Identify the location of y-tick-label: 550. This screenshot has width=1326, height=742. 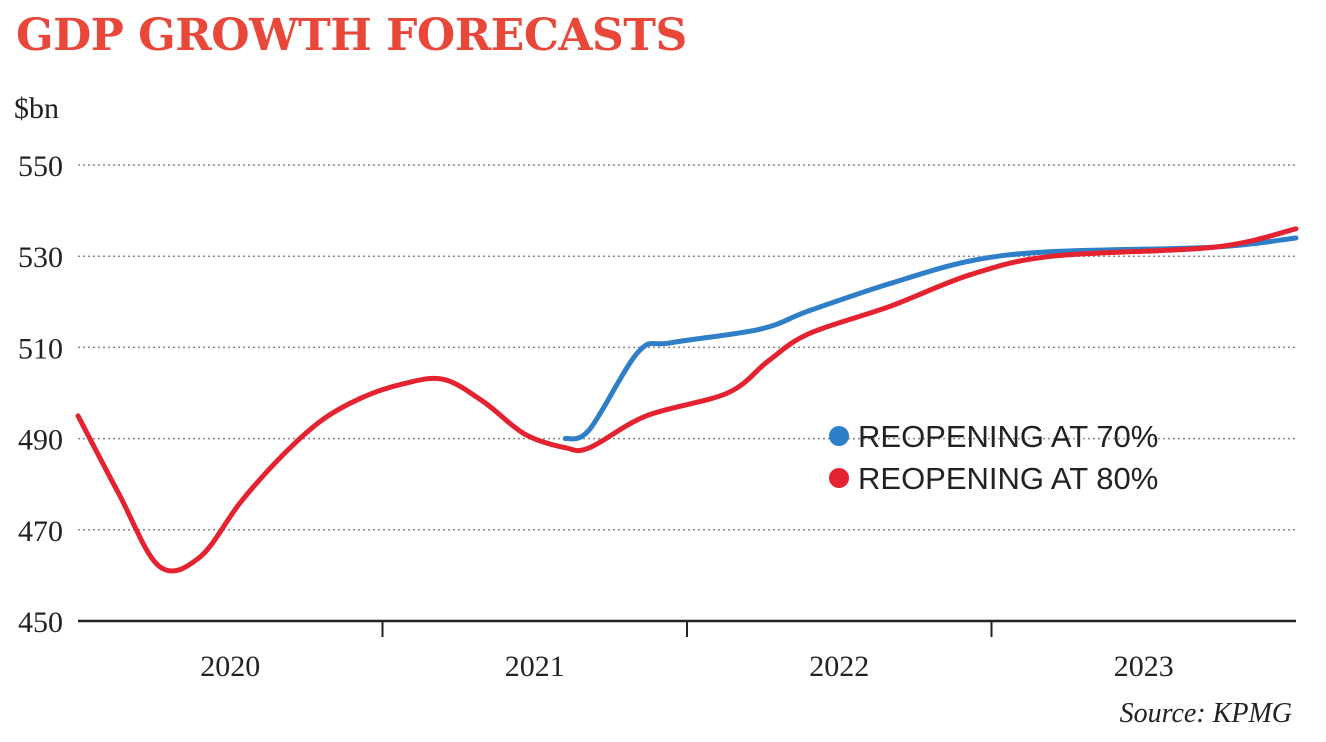
(40, 166).